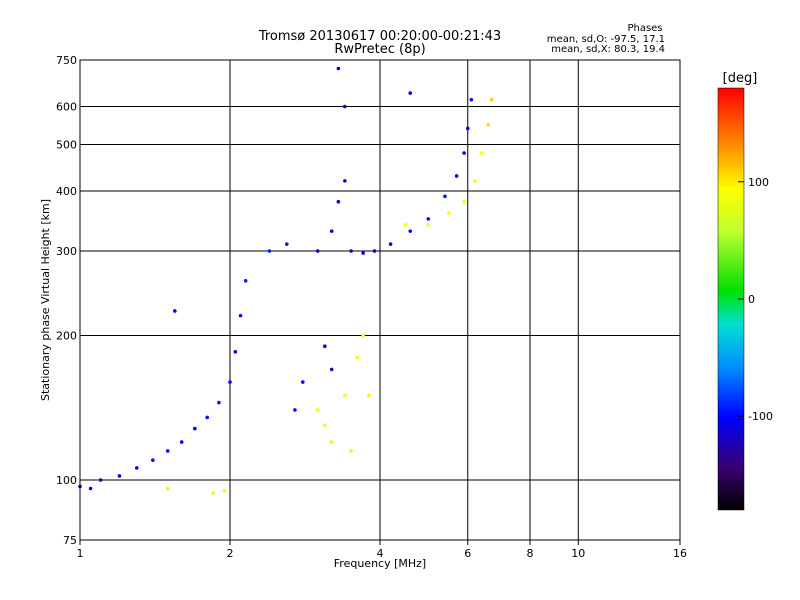 This screenshot has width=800, height=600. Describe the element at coordinates (66, 107) in the screenshot. I see `y-tick-label: 600` at that location.